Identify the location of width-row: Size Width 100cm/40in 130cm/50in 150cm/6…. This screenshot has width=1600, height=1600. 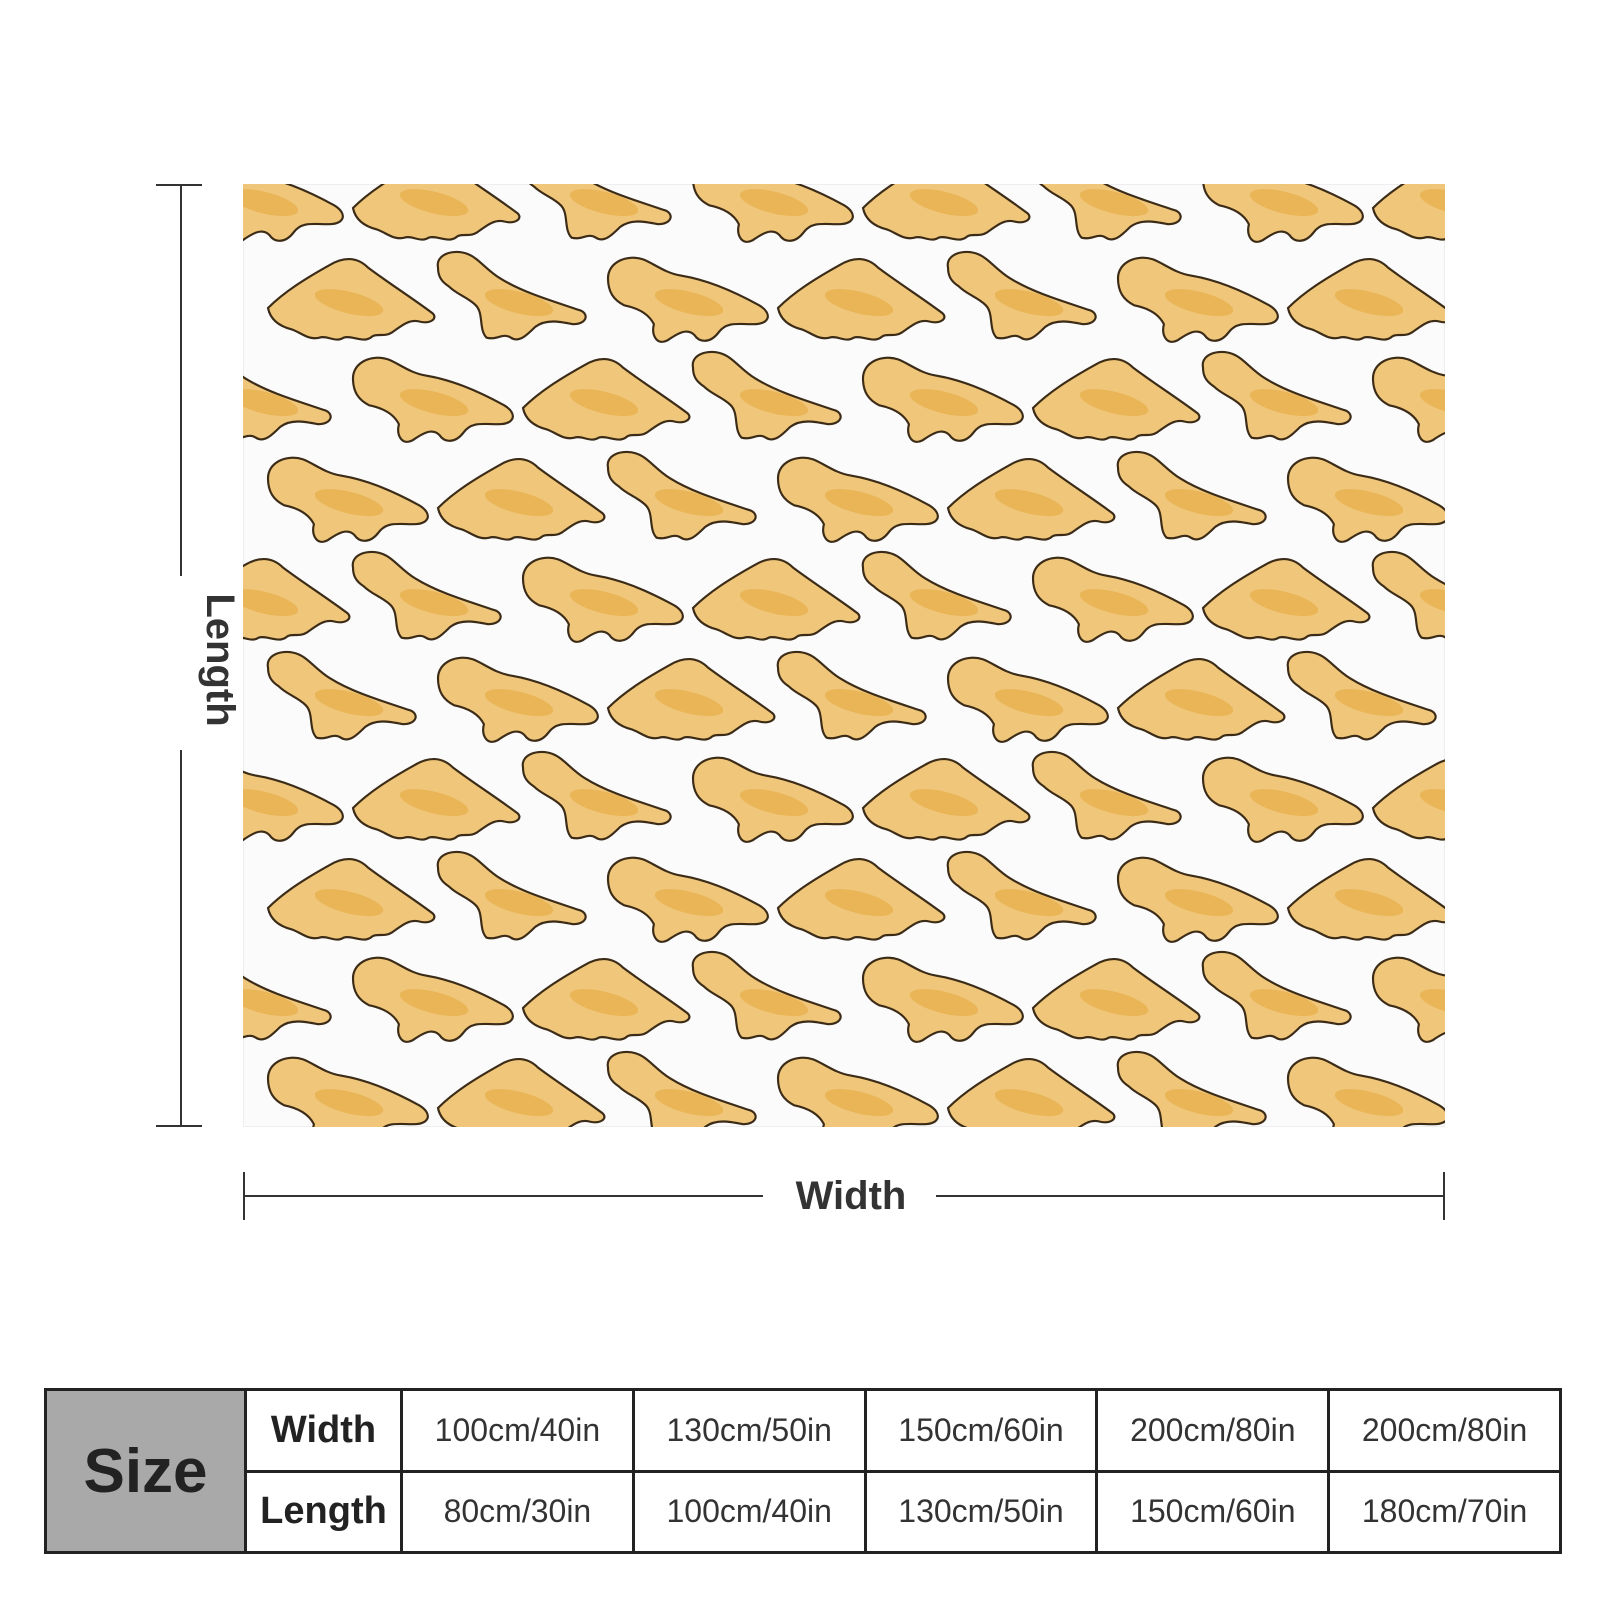
(803, 1471).